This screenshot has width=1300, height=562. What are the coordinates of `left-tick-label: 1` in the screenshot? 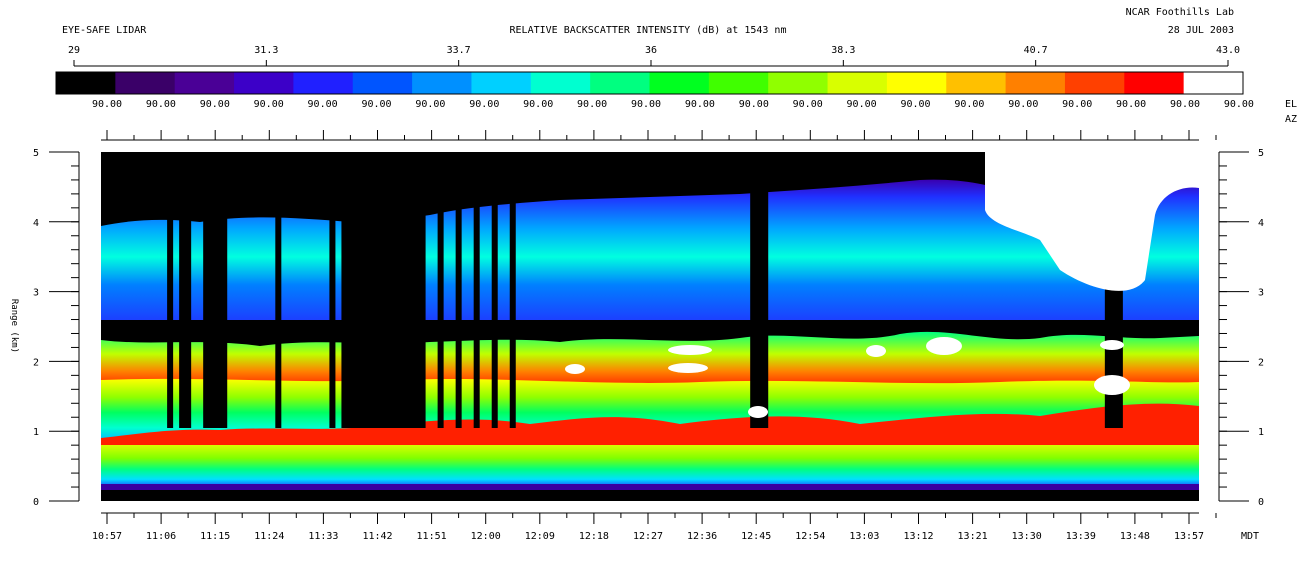 It's located at (36, 432).